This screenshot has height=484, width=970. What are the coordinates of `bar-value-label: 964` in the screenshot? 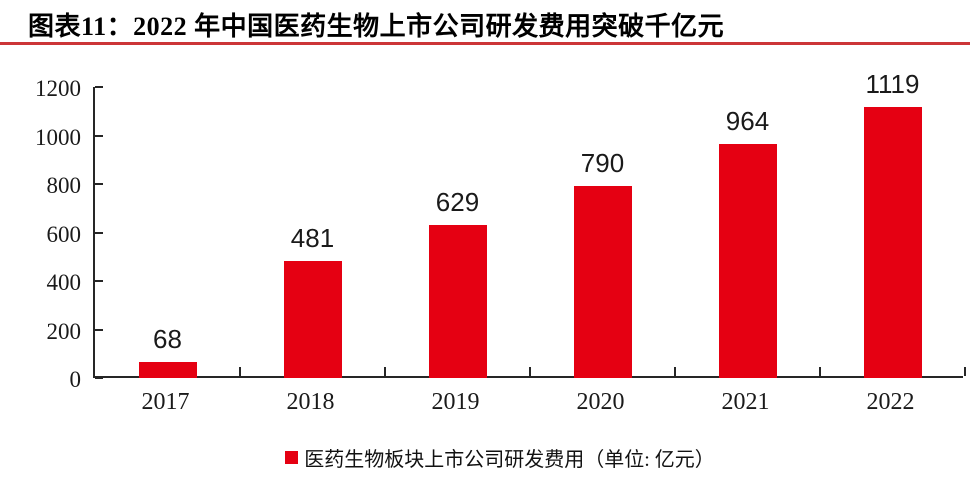 It's located at (747, 121).